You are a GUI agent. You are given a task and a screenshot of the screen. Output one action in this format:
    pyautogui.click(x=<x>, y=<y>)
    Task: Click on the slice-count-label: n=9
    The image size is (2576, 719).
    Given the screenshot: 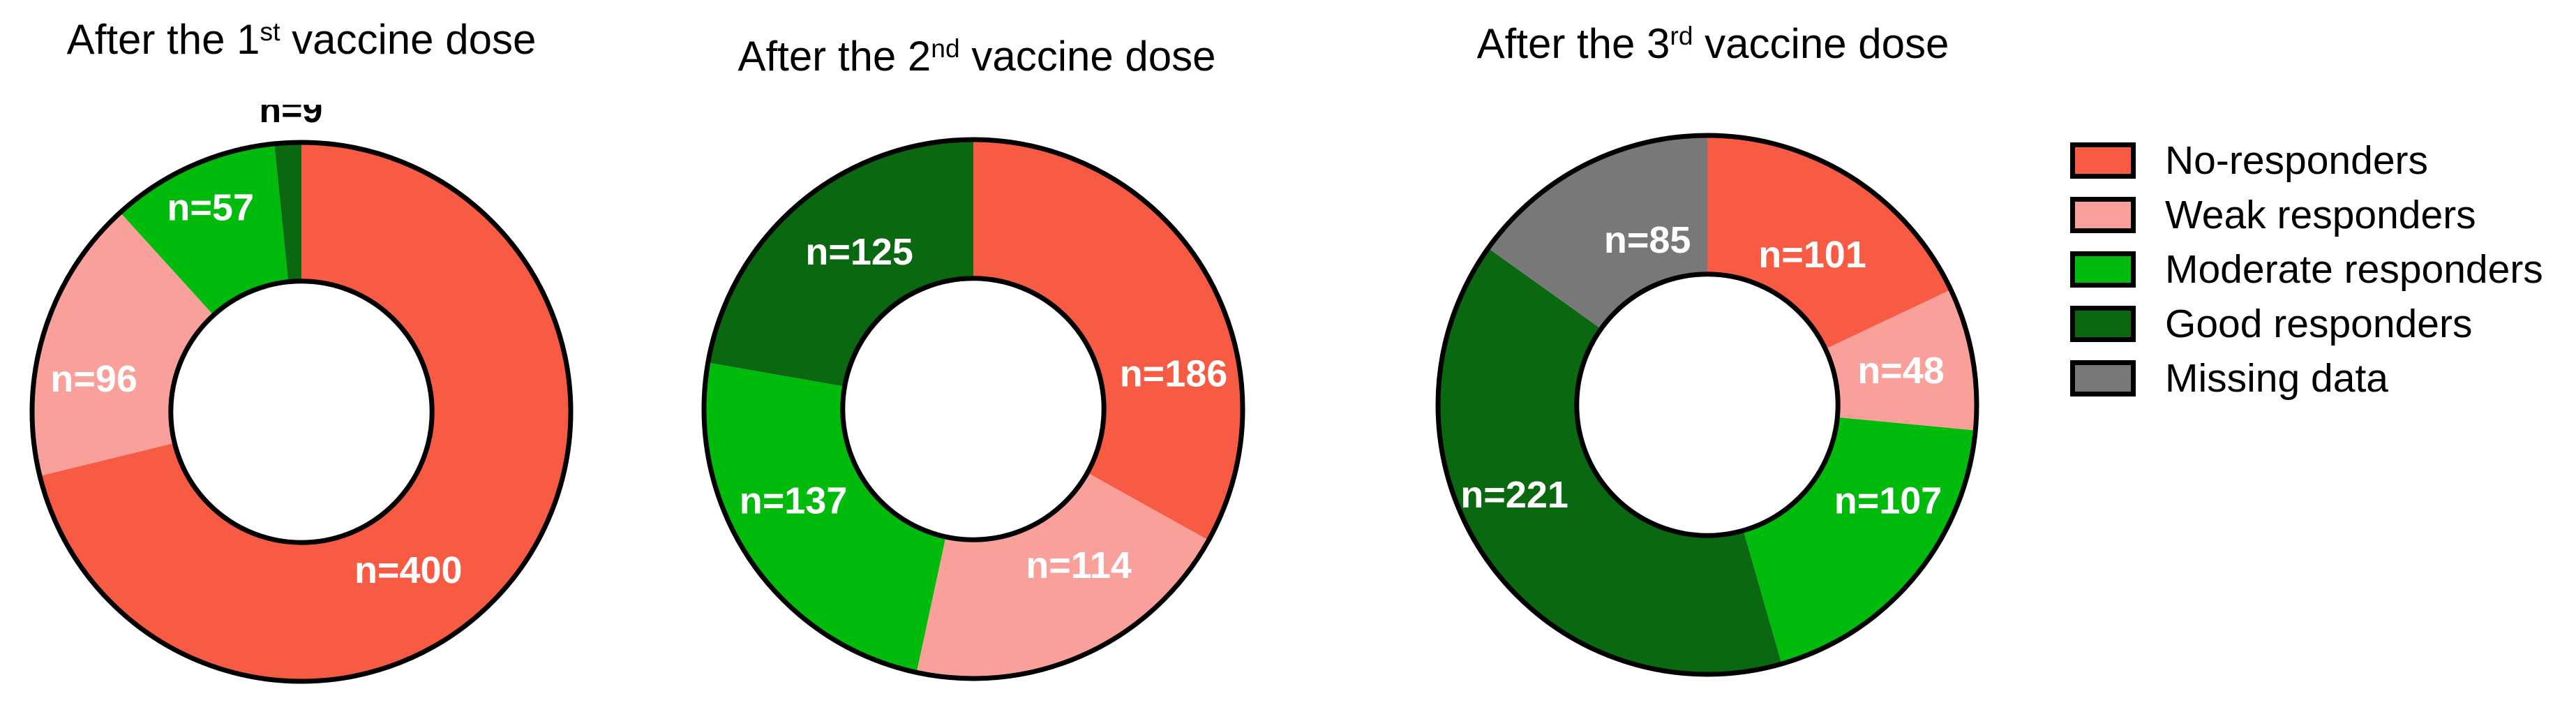 What is the action you would take?
    pyautogui.click(x=290, y=118)
    